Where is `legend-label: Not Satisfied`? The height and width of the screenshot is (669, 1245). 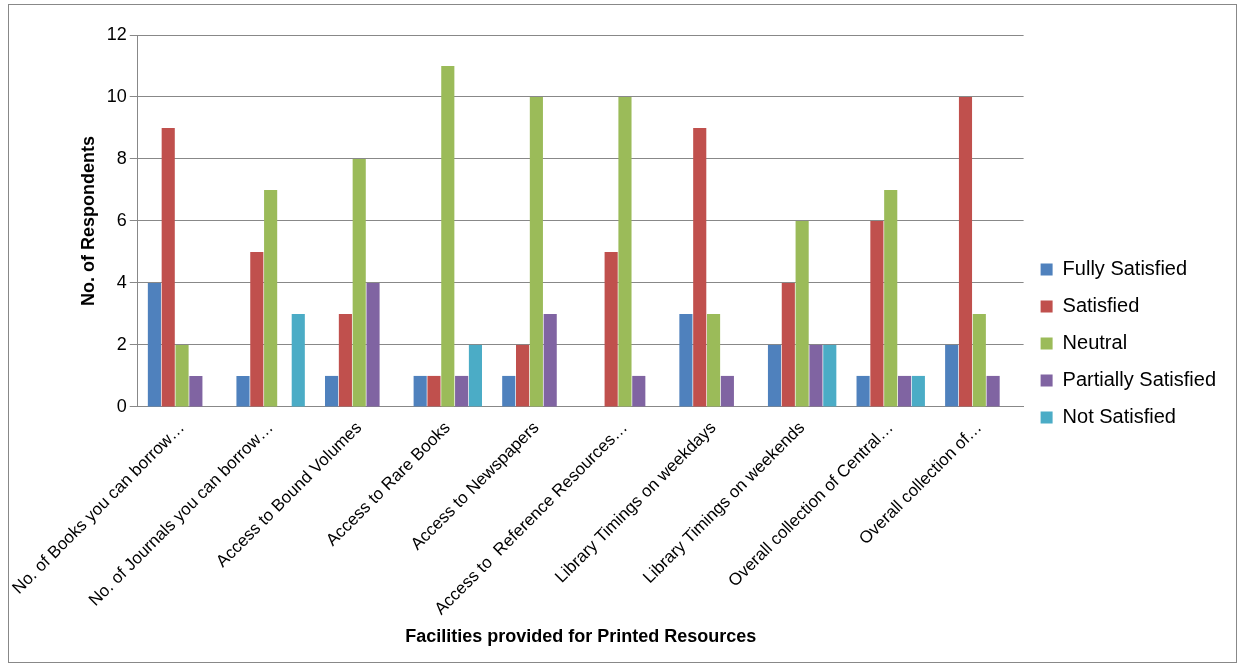
legend-label: Not Satisfied is located at coordinates (1119, 416).